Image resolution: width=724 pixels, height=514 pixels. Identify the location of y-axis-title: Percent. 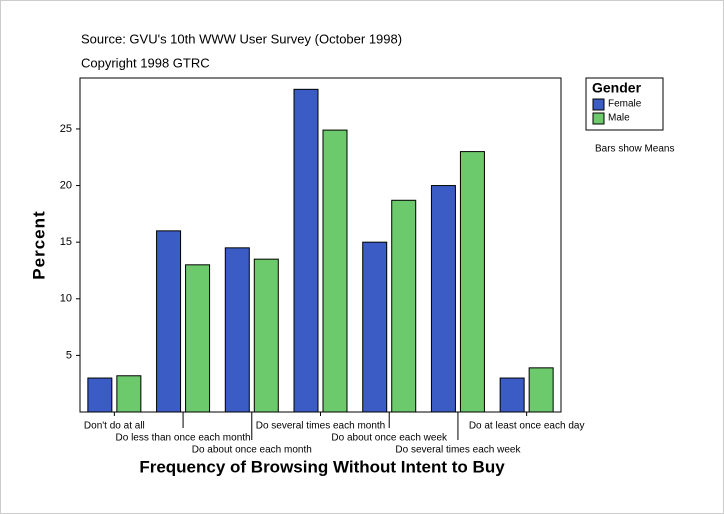
(38, 244).